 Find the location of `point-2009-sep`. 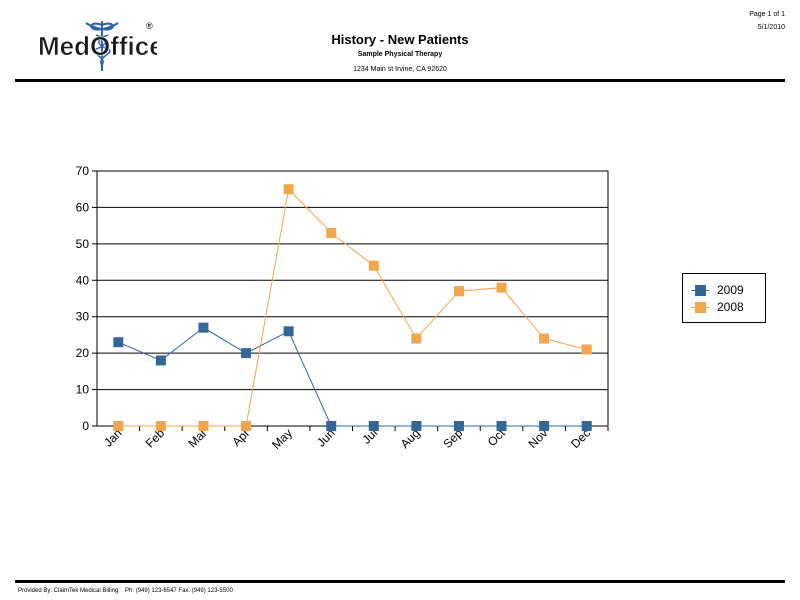

point-2009-sep is located at coordinates (458, 426).